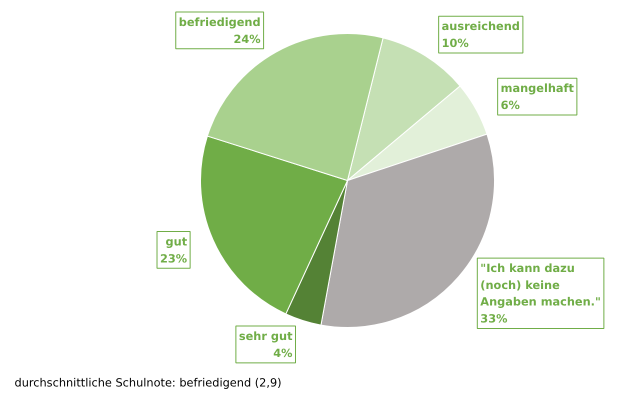 This screenshot has width=631, height=397. I want to click on slice-label: ausreichend, so click(481, 26).